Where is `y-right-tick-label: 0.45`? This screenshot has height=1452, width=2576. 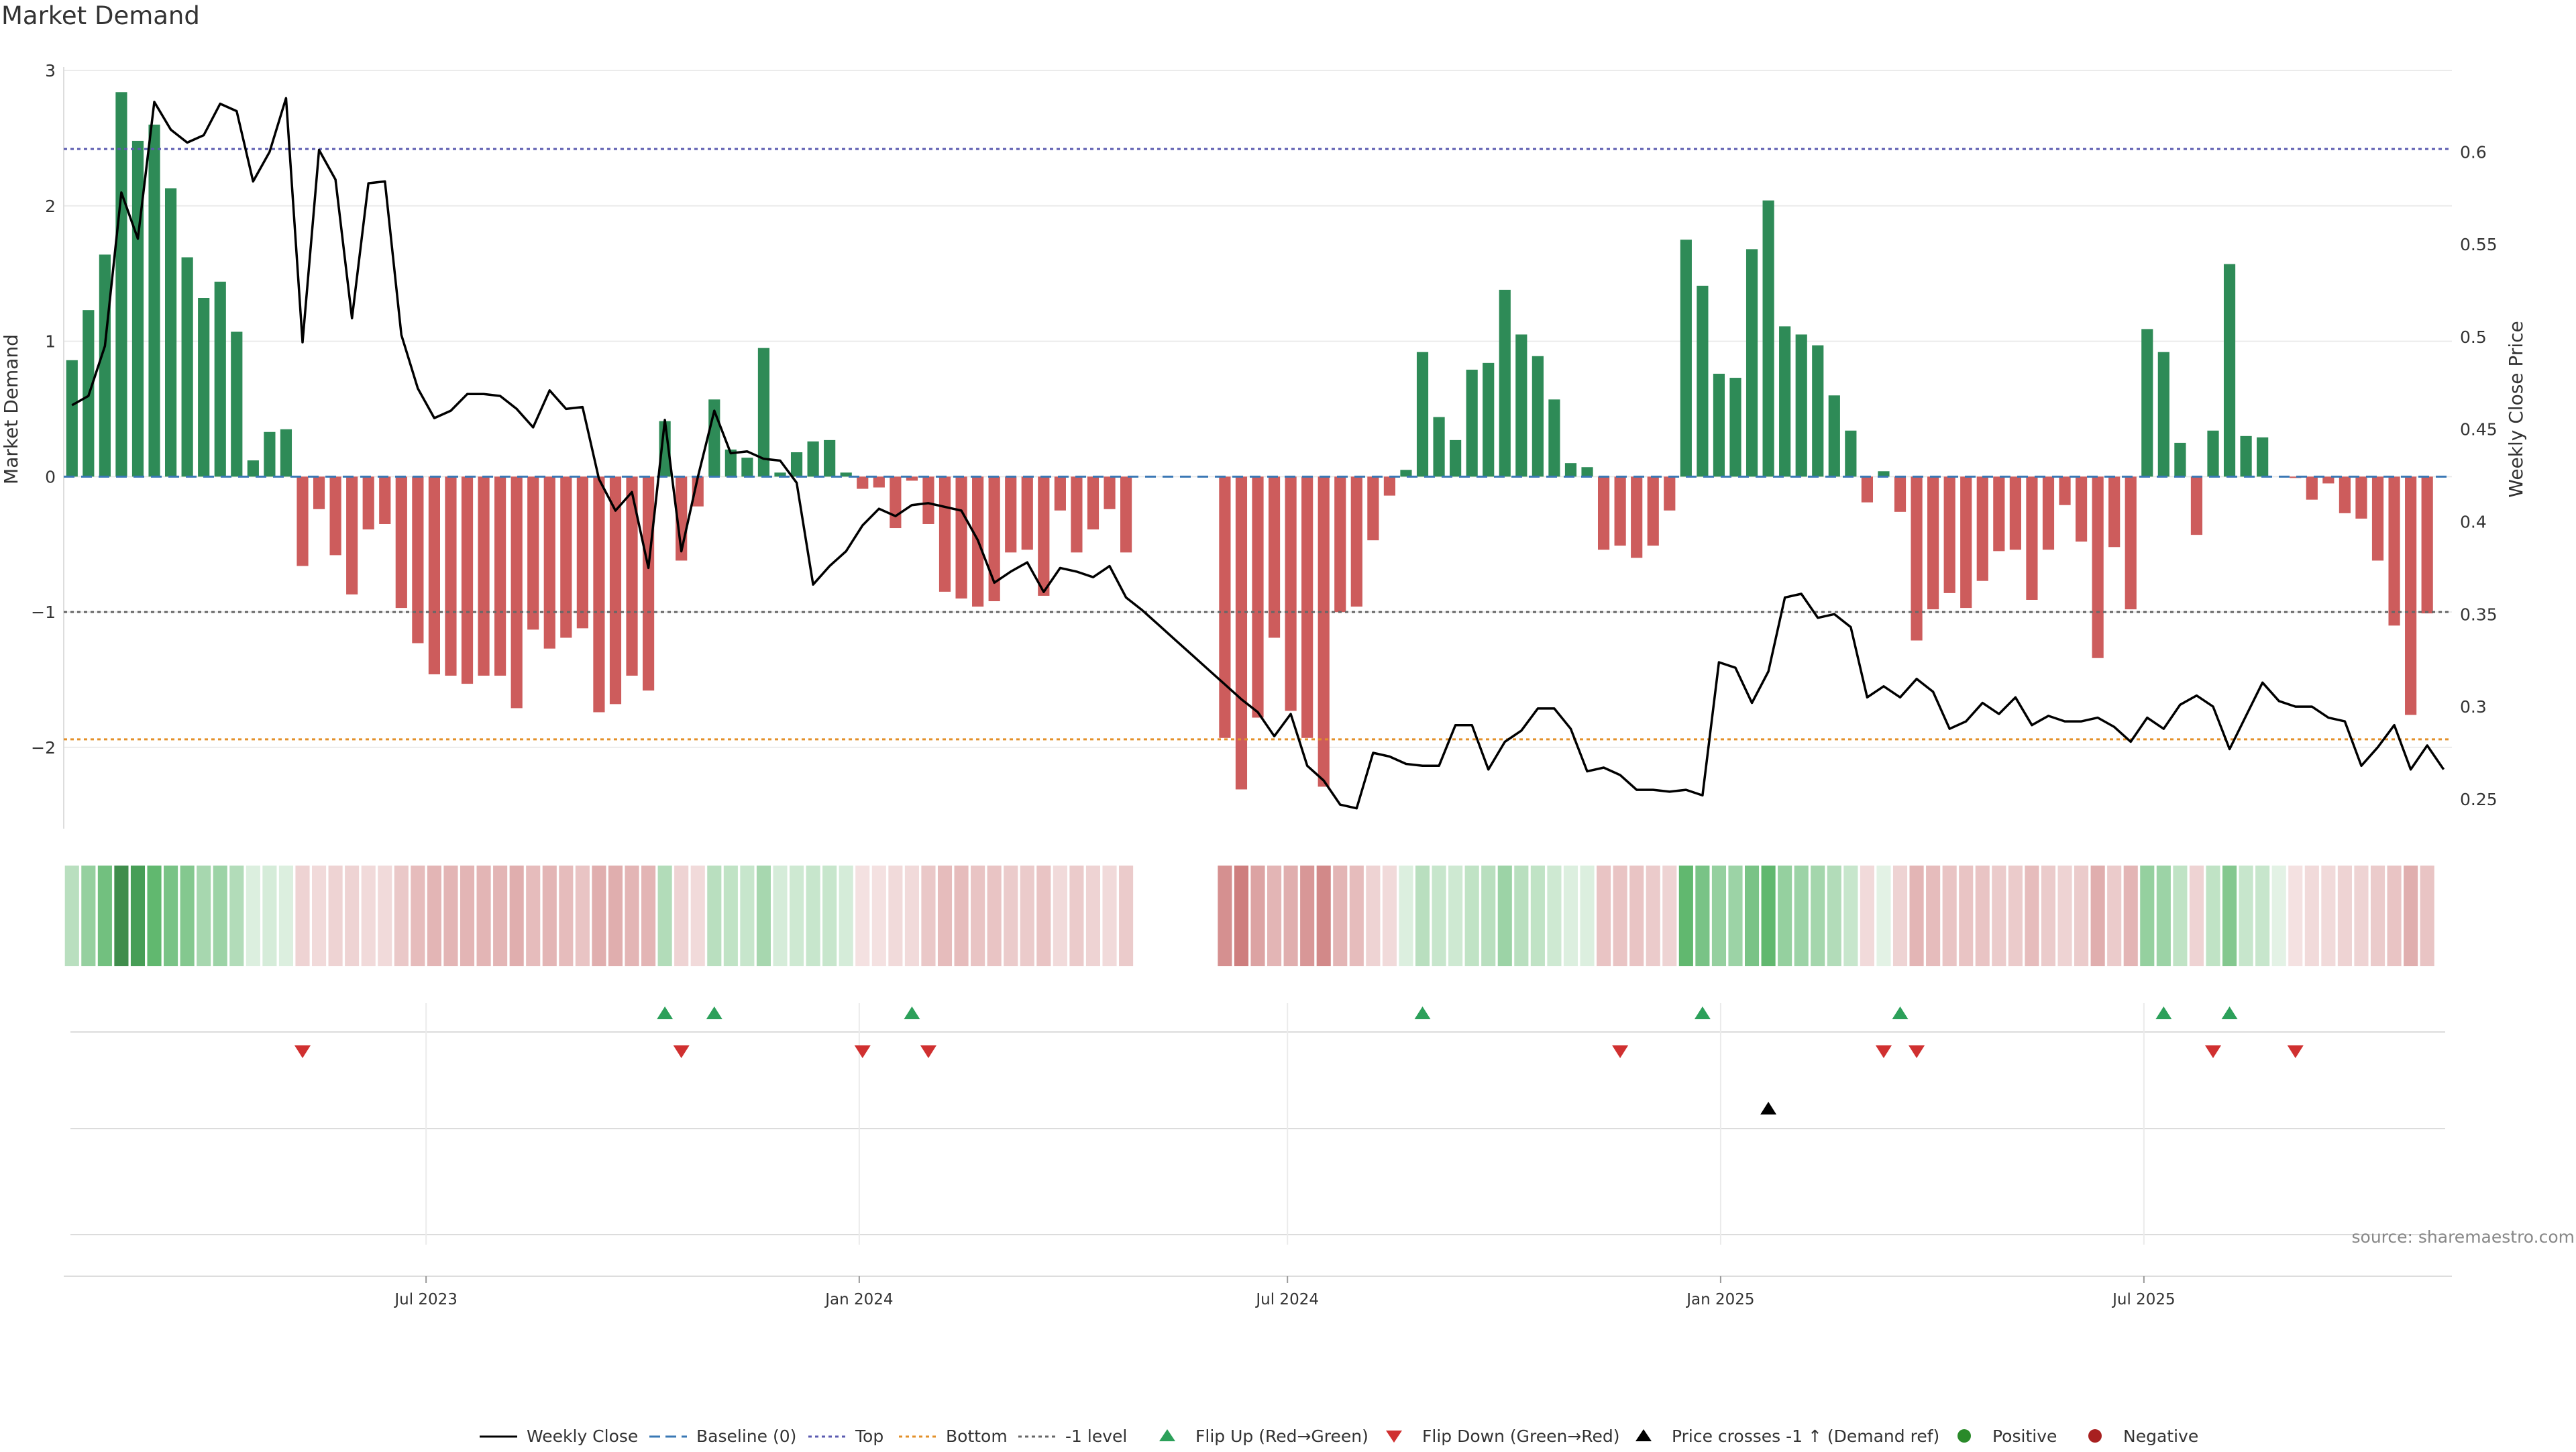
y-right-tick-label: 0.45 is located at coordinates (2479, 430).